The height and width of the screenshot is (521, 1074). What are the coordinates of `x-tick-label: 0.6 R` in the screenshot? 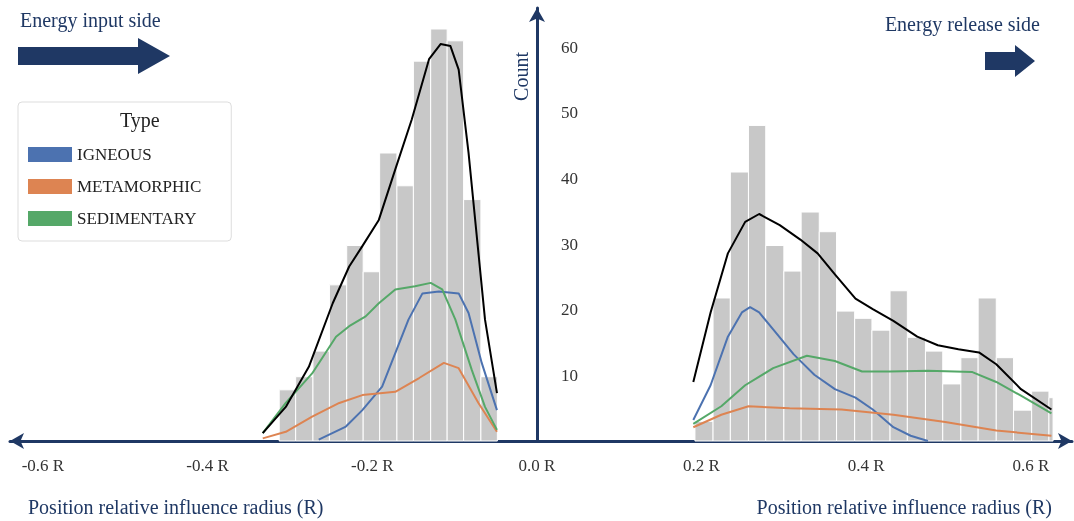 It's located at (1031, 465).